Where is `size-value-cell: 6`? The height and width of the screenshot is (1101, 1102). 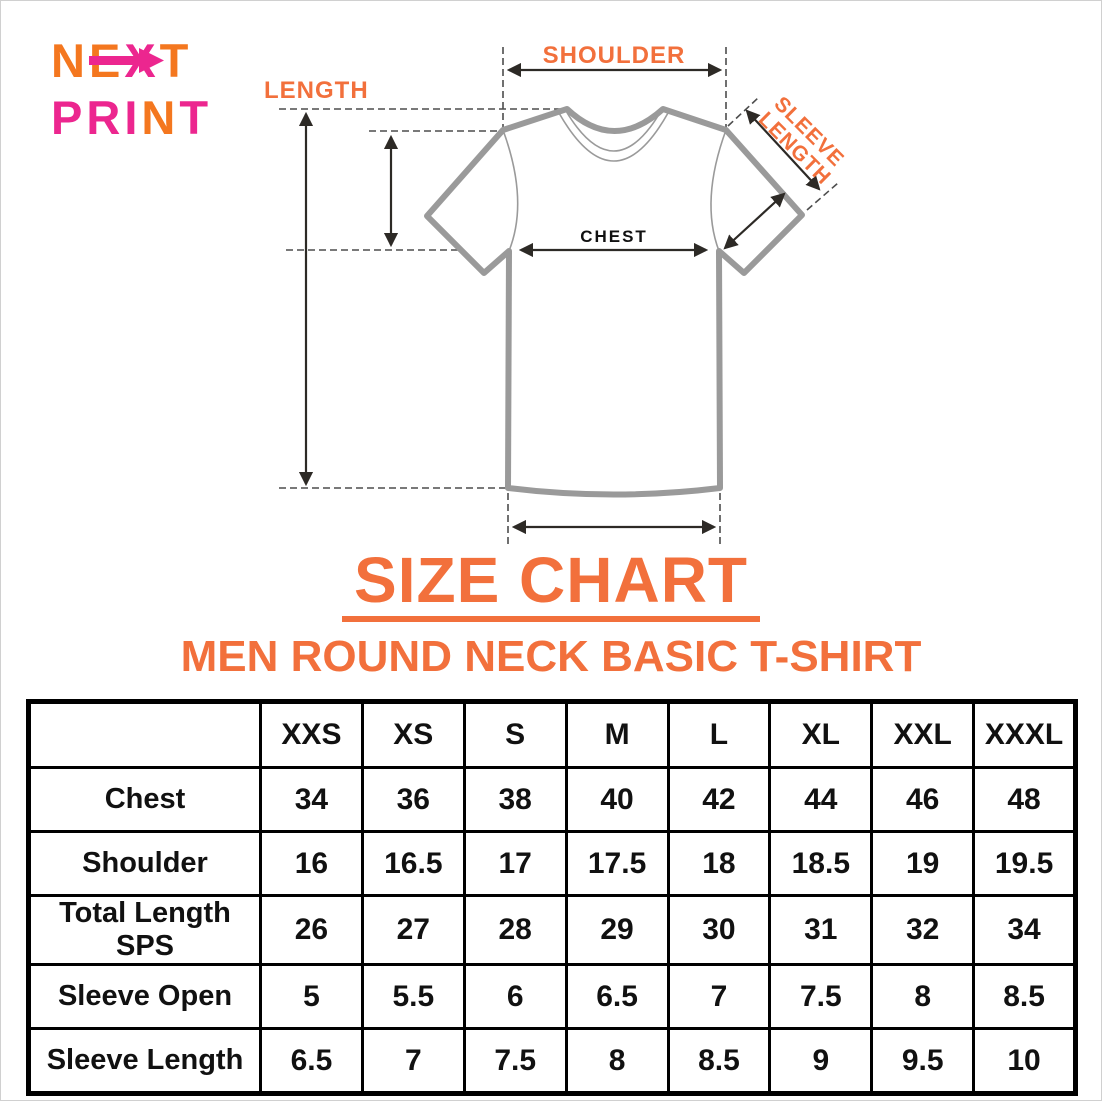
size-value-cell: 6 is located at coordinates (515, 996).